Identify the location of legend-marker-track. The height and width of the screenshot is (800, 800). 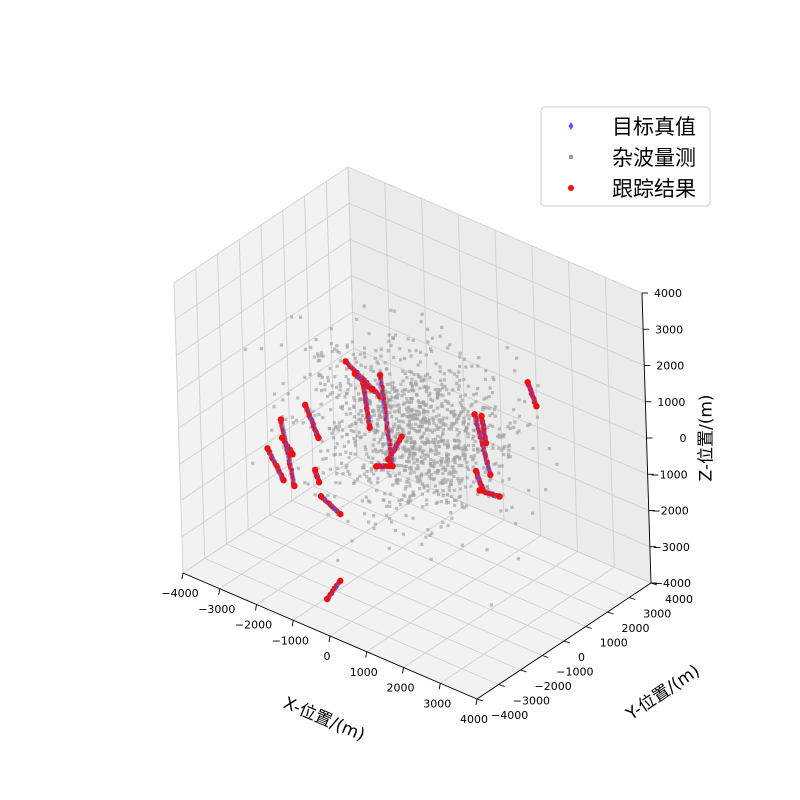
(571, 188).